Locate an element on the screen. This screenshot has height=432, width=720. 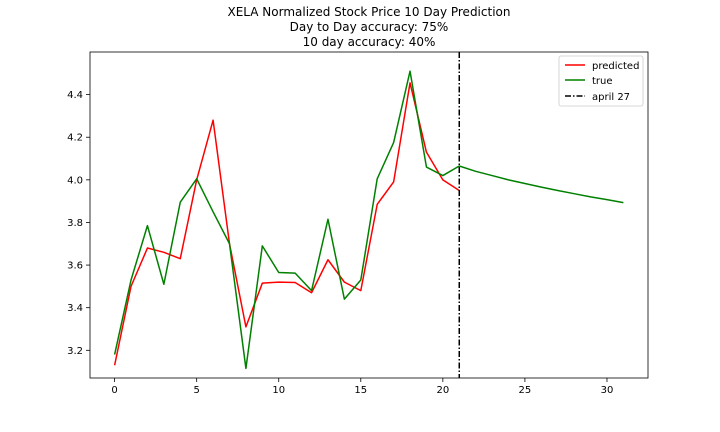
legend-label-true: true is located at coordinates (602, 81).